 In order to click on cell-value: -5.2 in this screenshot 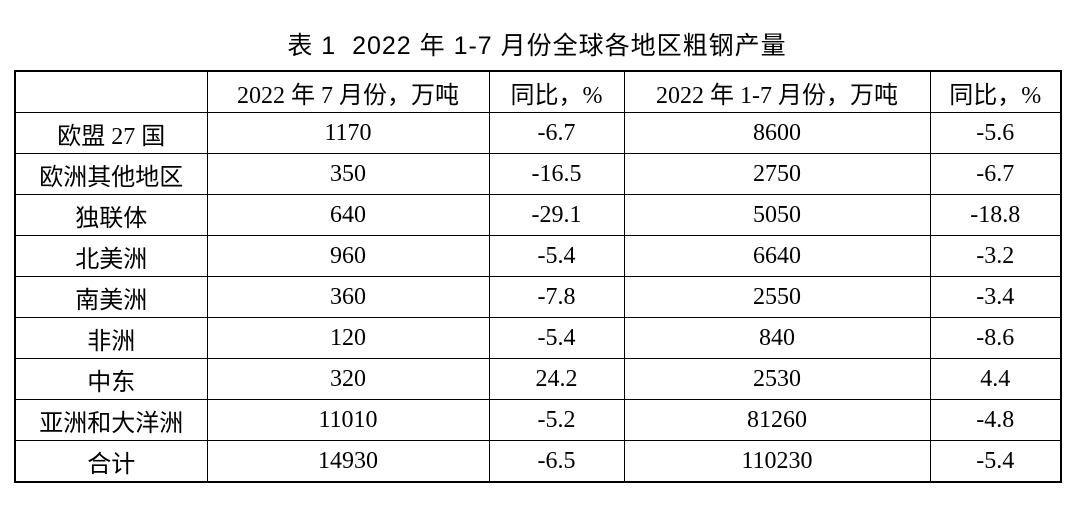, I will do `click(556, 420)`.